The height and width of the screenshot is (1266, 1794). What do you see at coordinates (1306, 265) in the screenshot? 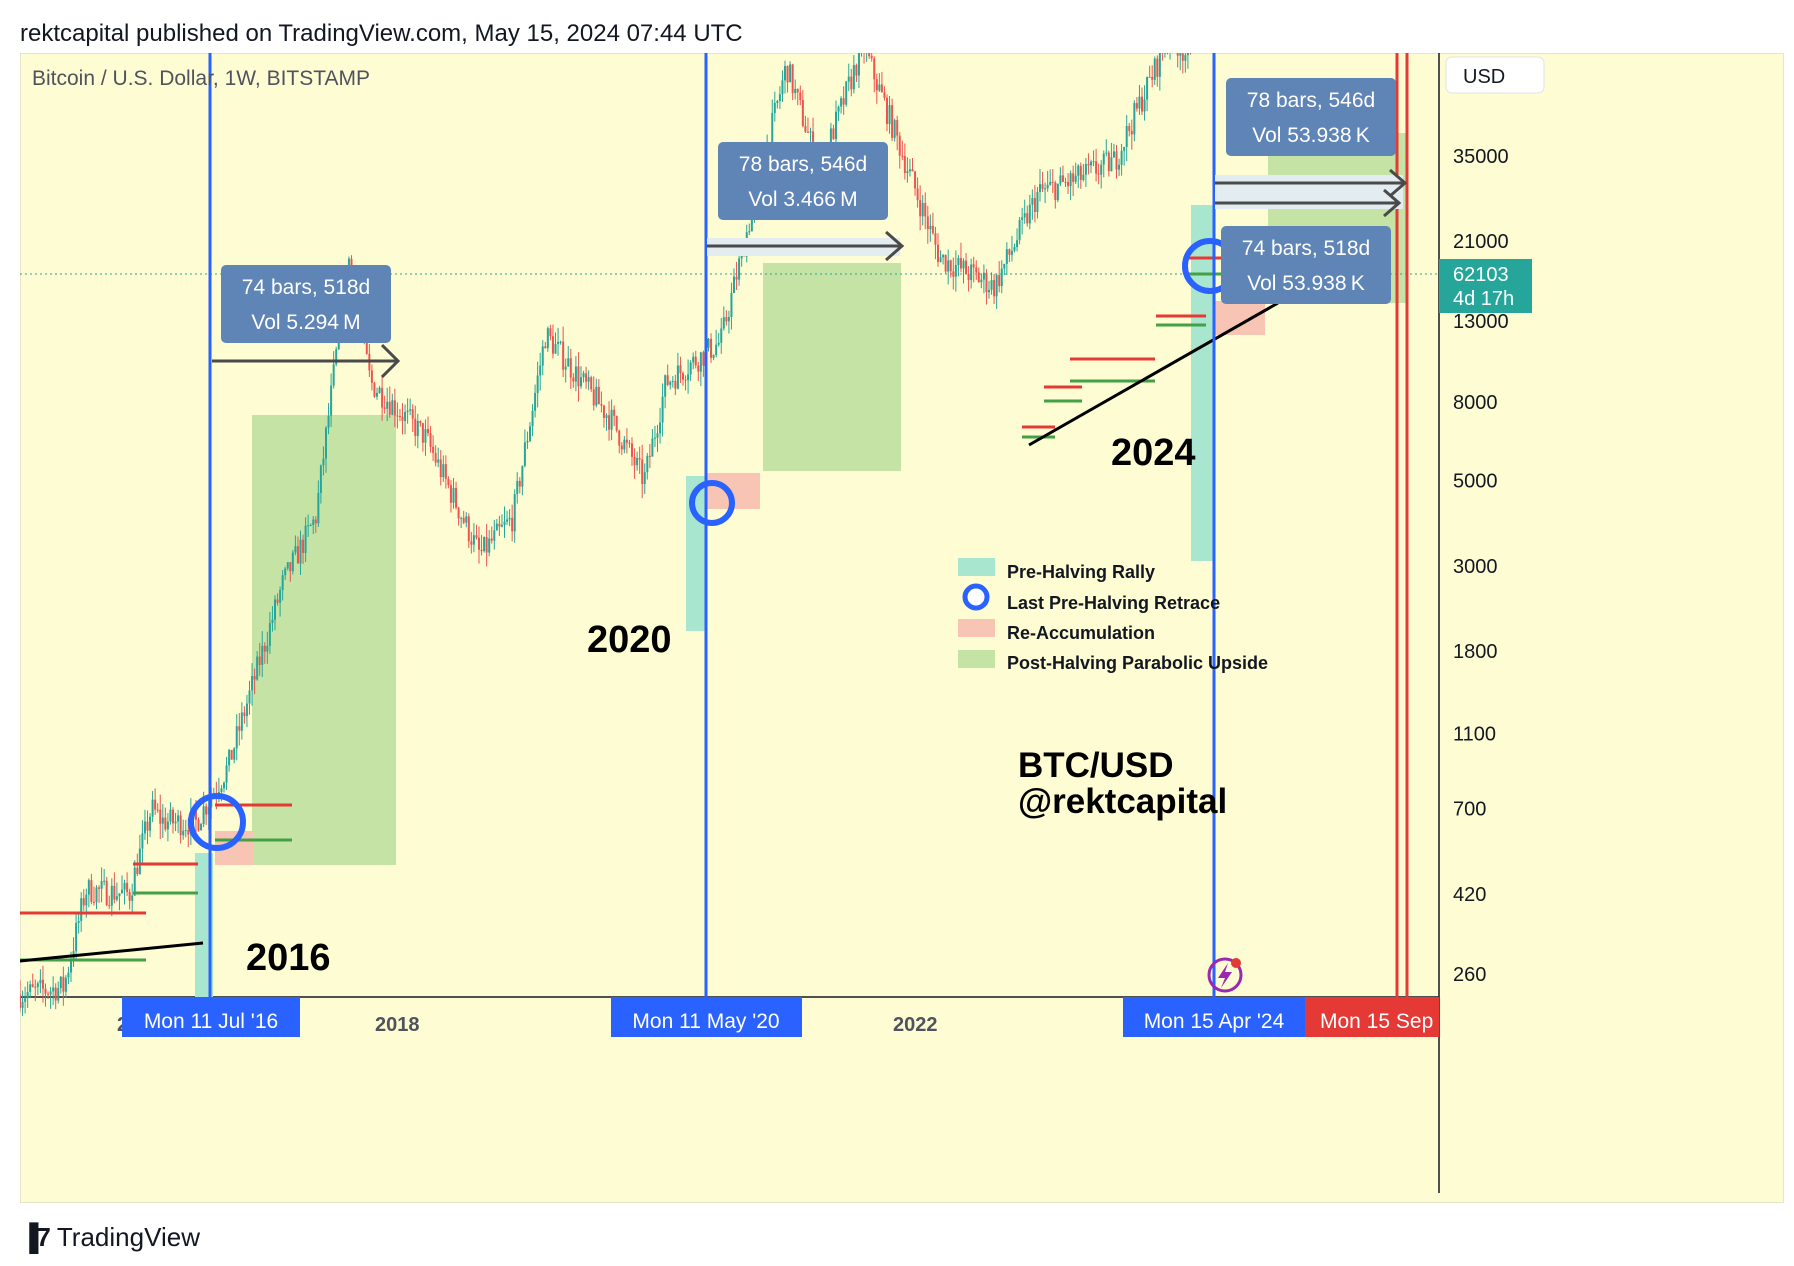
I see `measure-box-4: 74 bars, 518d Vol 53.938 K` at bounding box center [1306, 265].